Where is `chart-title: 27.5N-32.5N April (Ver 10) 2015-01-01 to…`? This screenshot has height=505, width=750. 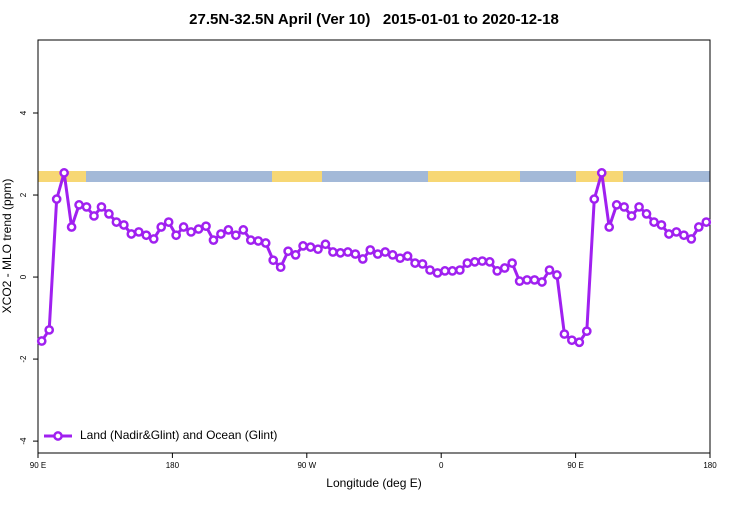
chart-title: 27.5N-32.5N April (Ver 10) 2015-01-01 to… is located at coordinates (374, 19).